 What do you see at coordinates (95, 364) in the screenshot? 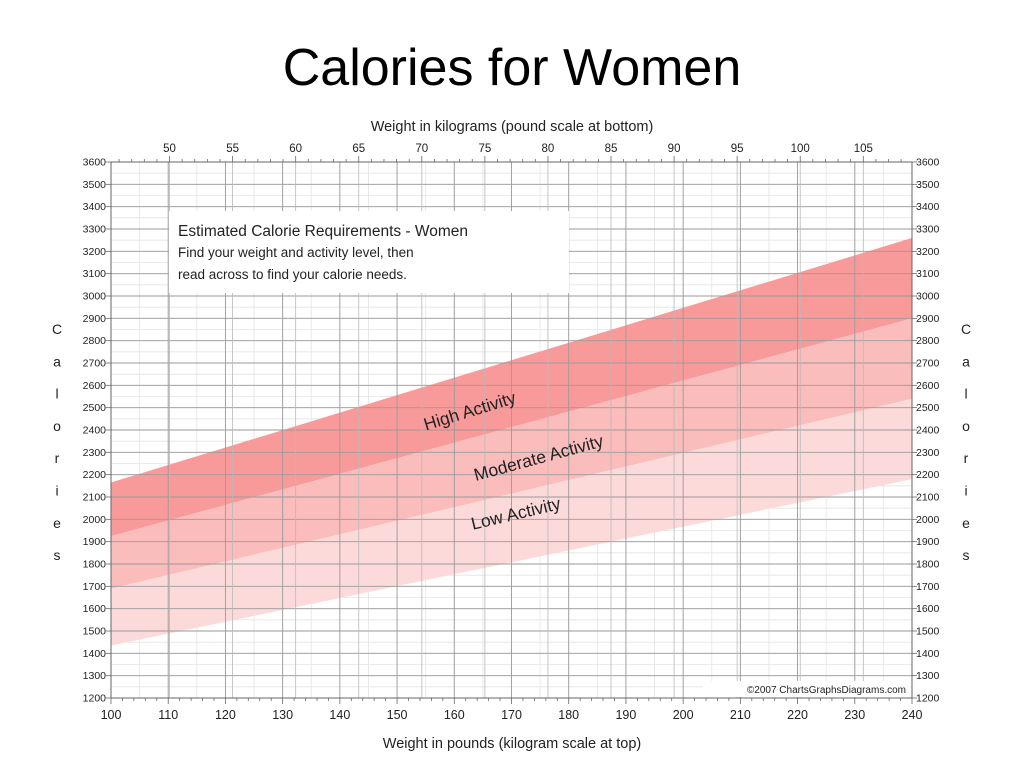
I see `y-tick-label-left: 2700` at bounding box center [95, 364].